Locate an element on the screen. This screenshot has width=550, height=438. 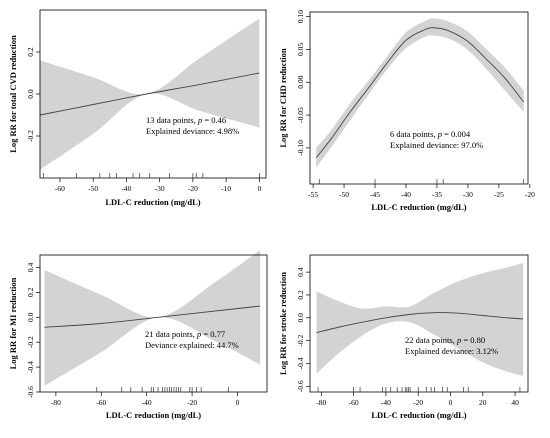
y-tick-label: -0.10 is located at coordinates (300, 148).